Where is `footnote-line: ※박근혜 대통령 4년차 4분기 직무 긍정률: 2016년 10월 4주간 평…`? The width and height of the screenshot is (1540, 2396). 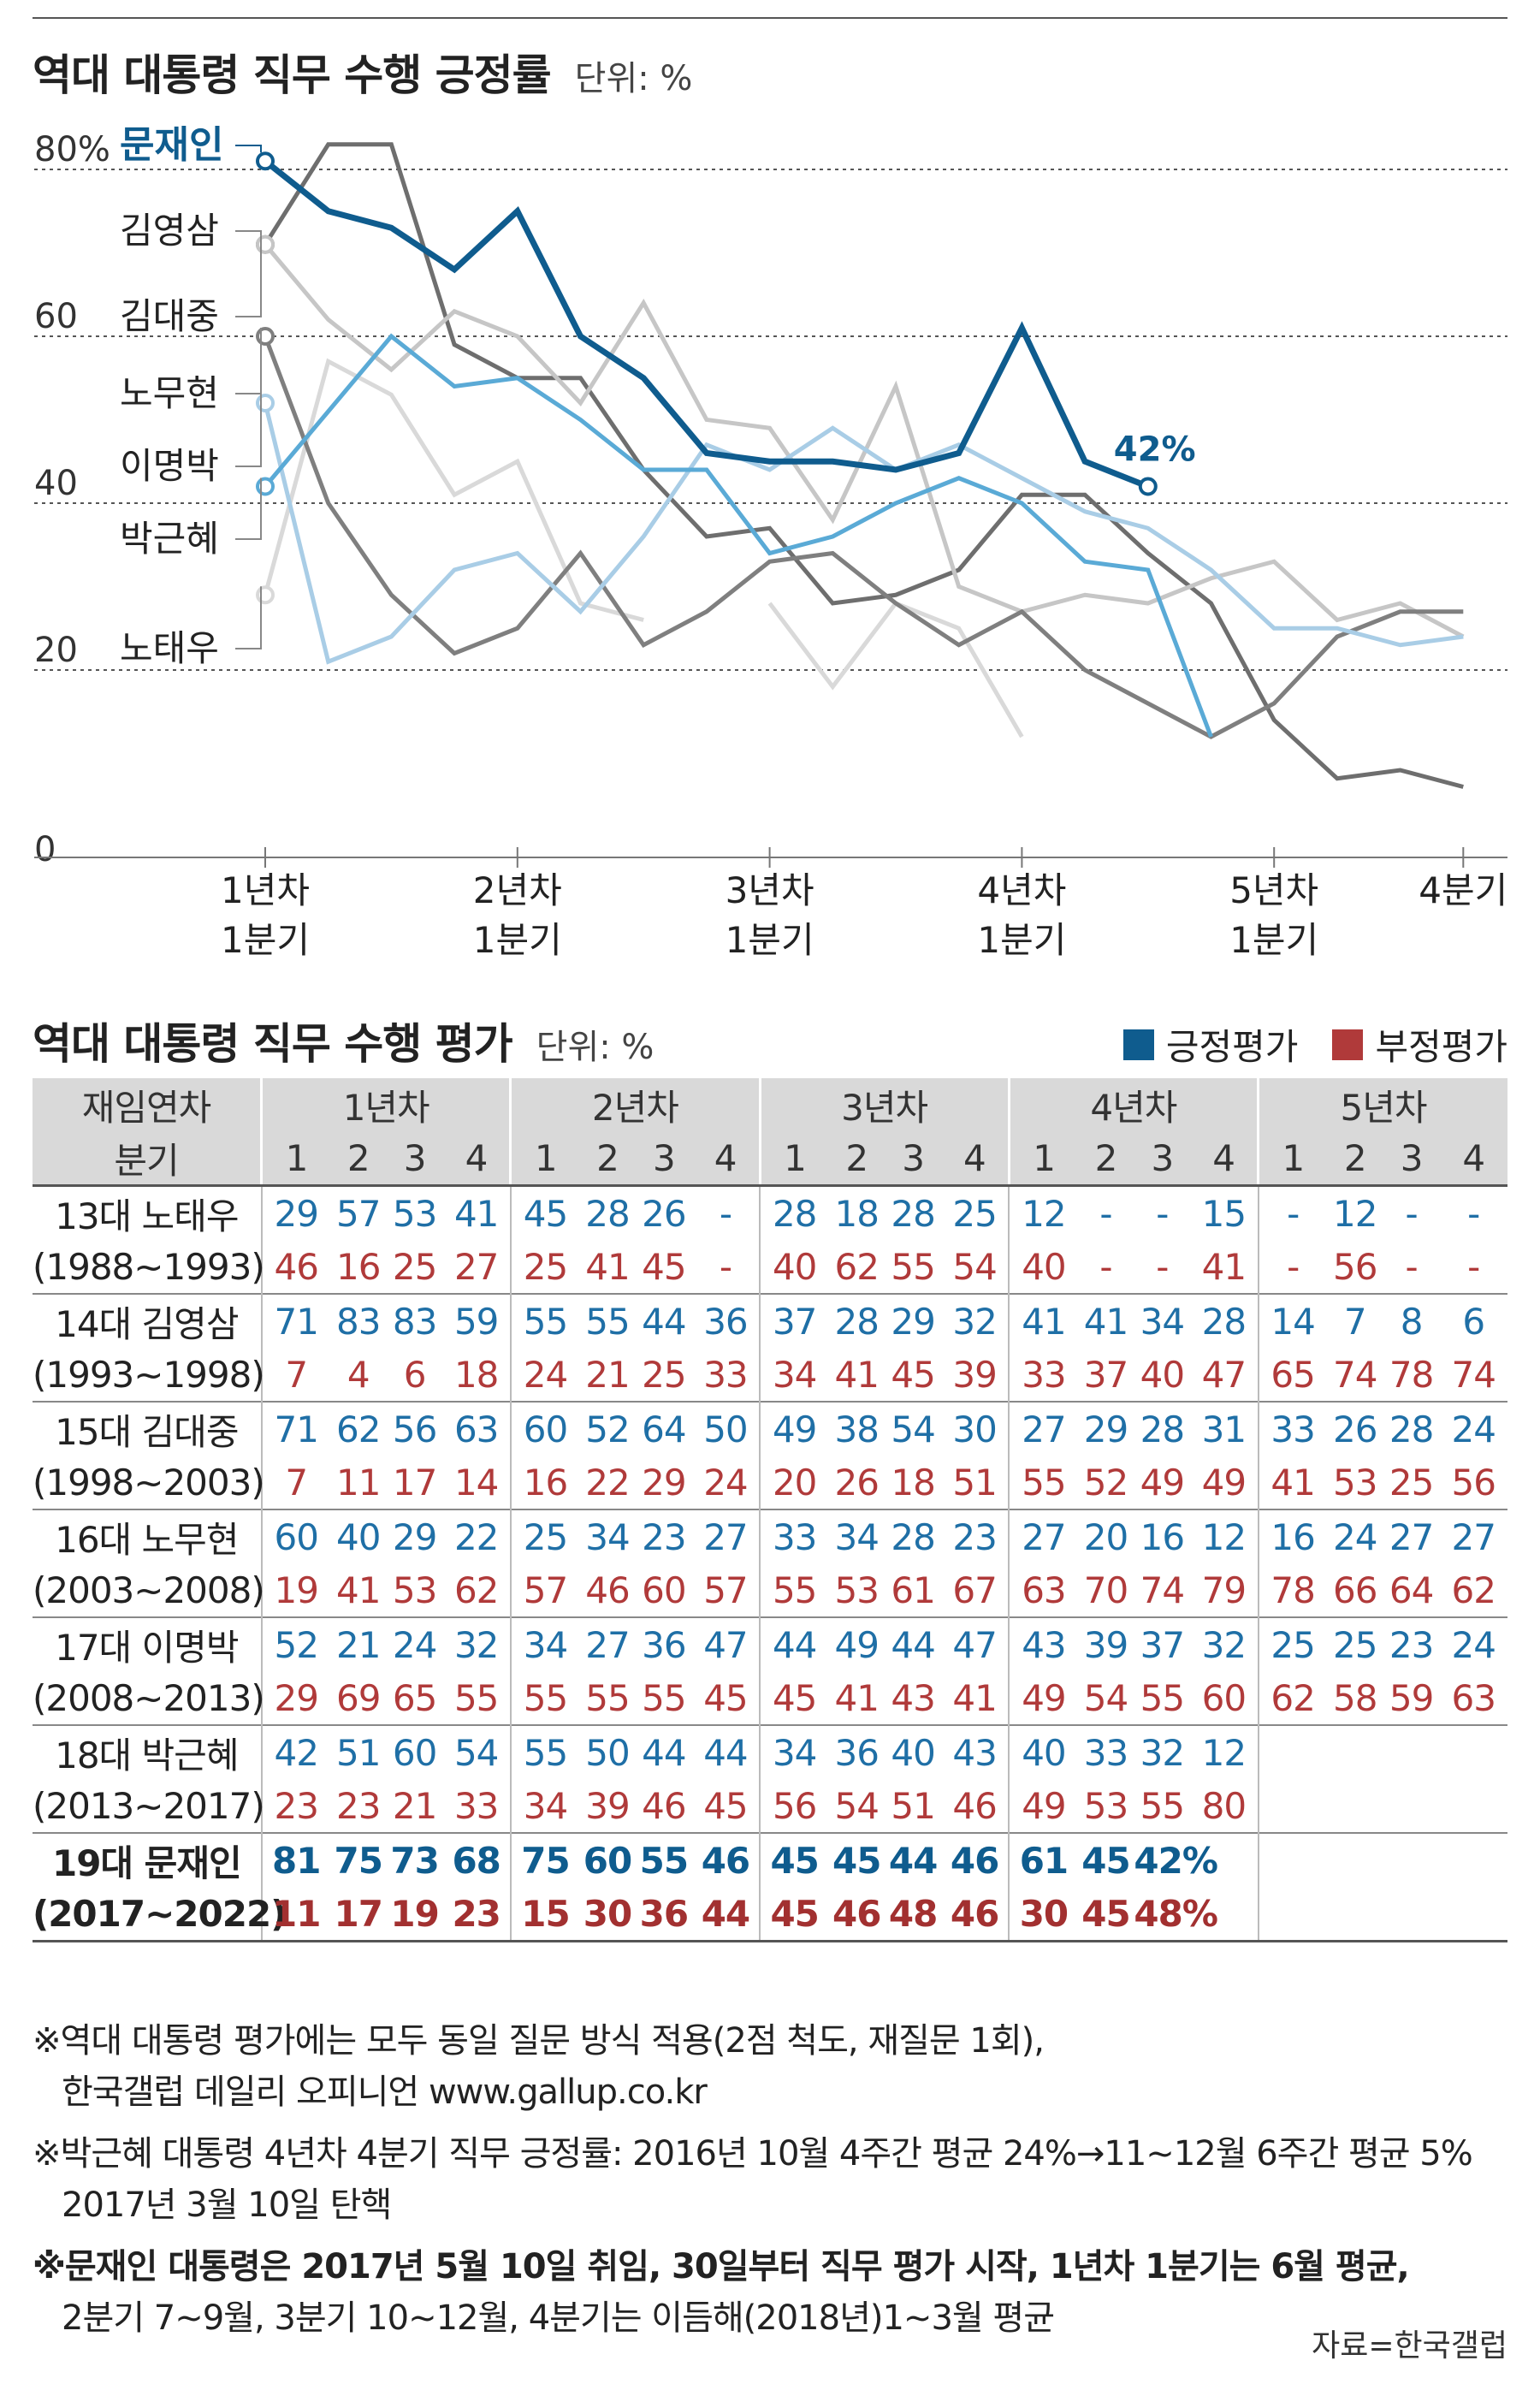
footnote-line: ※박근혜 대통령 4년차 4분기 직무 긍정률: 2016년 10월 4주간 평… is located at coordinates (753, 2154).